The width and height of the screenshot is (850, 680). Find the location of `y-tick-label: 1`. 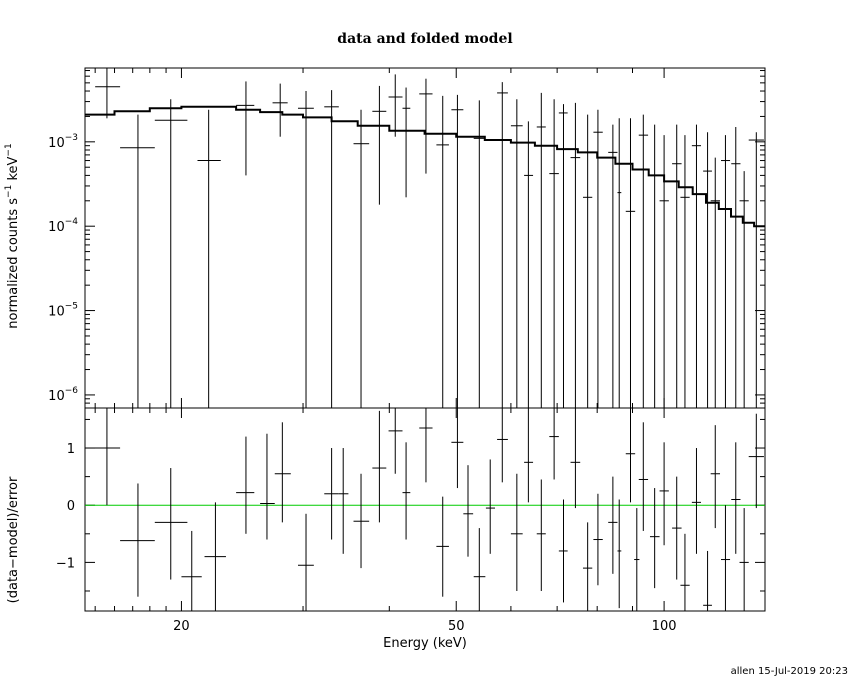

y-tick-label: 1 is located at coordinates (71, 449).